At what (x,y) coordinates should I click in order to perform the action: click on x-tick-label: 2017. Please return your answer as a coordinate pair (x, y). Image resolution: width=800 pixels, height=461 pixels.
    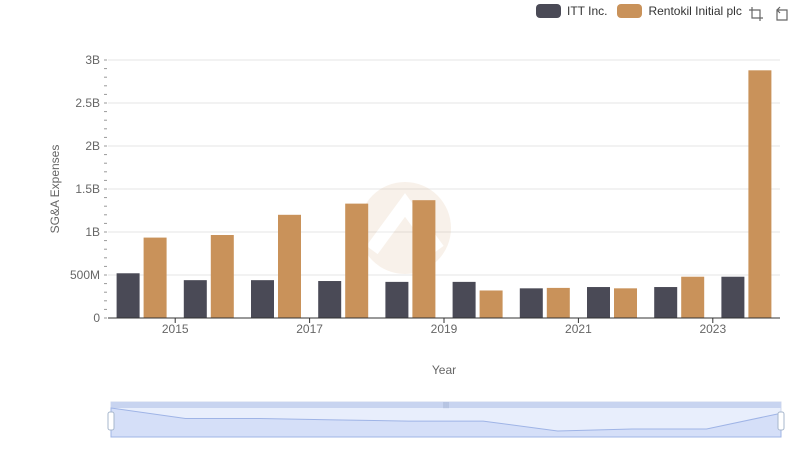
    Looking at the image, I should click on (309, 329).